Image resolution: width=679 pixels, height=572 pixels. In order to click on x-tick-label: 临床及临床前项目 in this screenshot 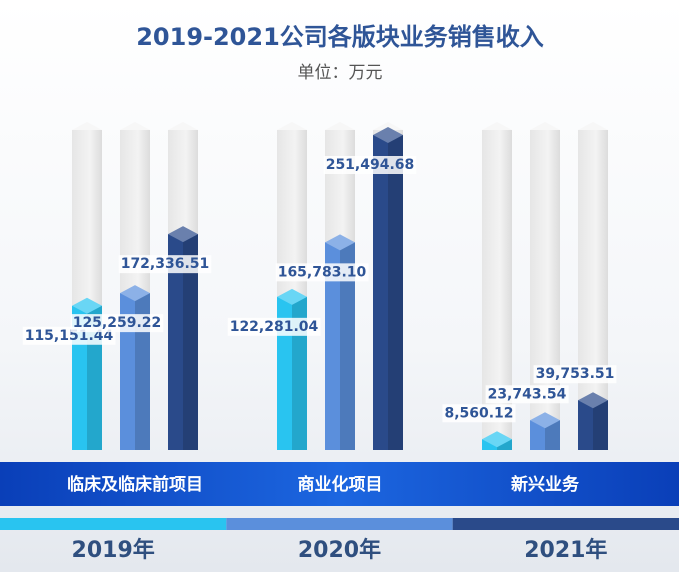, I will do `click(135, 484)`.